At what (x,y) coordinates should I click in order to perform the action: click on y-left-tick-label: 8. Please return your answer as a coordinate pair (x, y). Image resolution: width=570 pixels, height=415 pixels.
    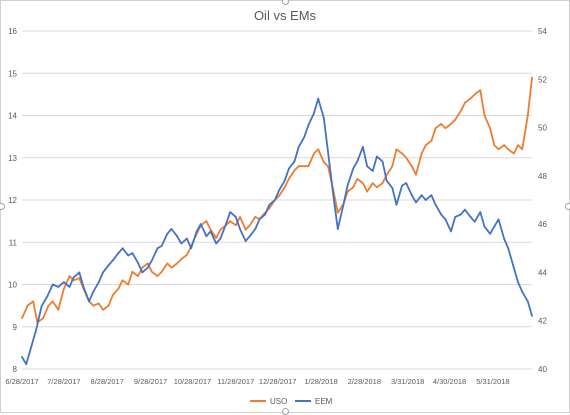
    Looking at the image, I should click on (15, 369).